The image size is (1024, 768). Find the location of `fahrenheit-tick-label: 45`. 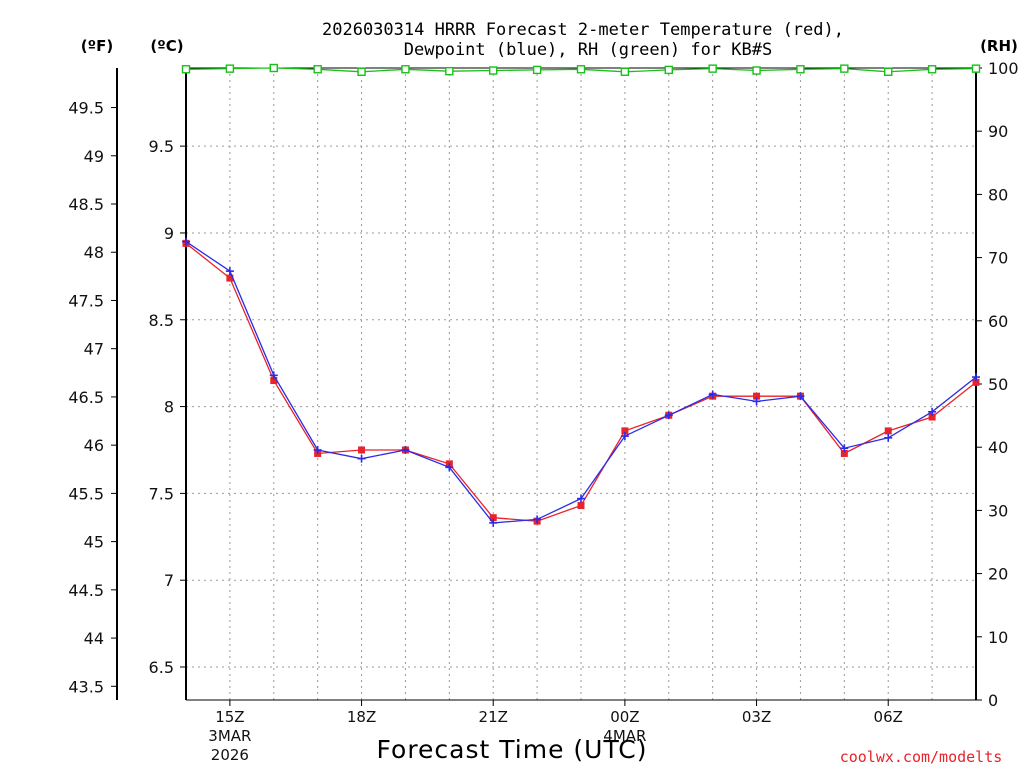

fahrenheit-tick-label: 45 is located at coordinates (94, 542).